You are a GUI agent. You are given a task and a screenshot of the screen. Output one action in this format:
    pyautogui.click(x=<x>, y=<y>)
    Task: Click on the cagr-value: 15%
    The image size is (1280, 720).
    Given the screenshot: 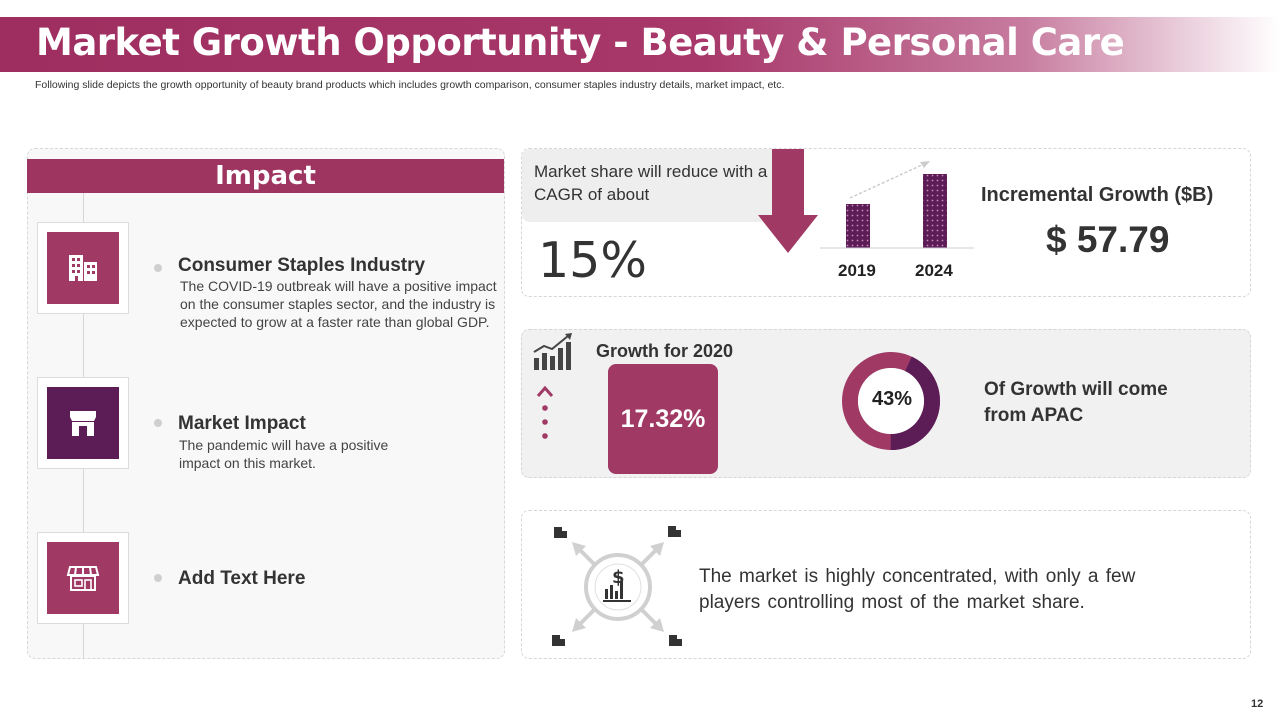 What is the action you would take?
    pyautogui.click(x=592, y=260)
    